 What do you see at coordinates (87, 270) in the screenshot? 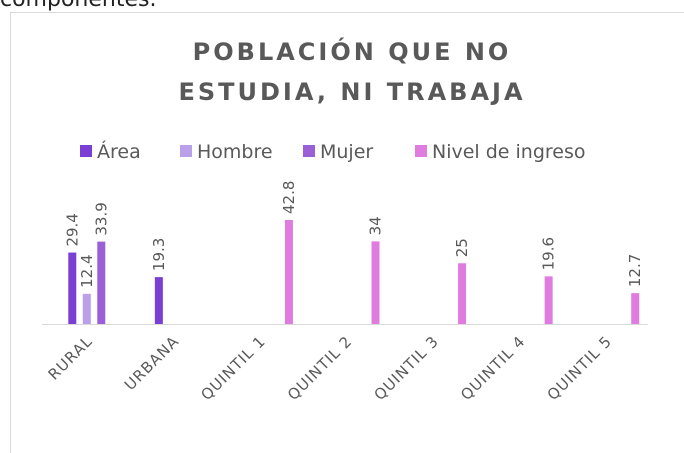
I see `data-label: 12.4` at bounding box center [87, 270].